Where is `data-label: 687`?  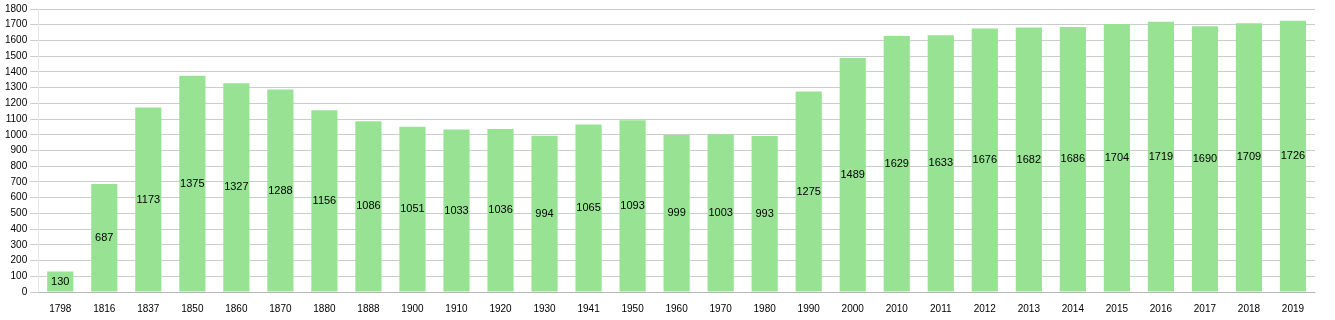 data-label: 687 is located at coordinates (104, 236).